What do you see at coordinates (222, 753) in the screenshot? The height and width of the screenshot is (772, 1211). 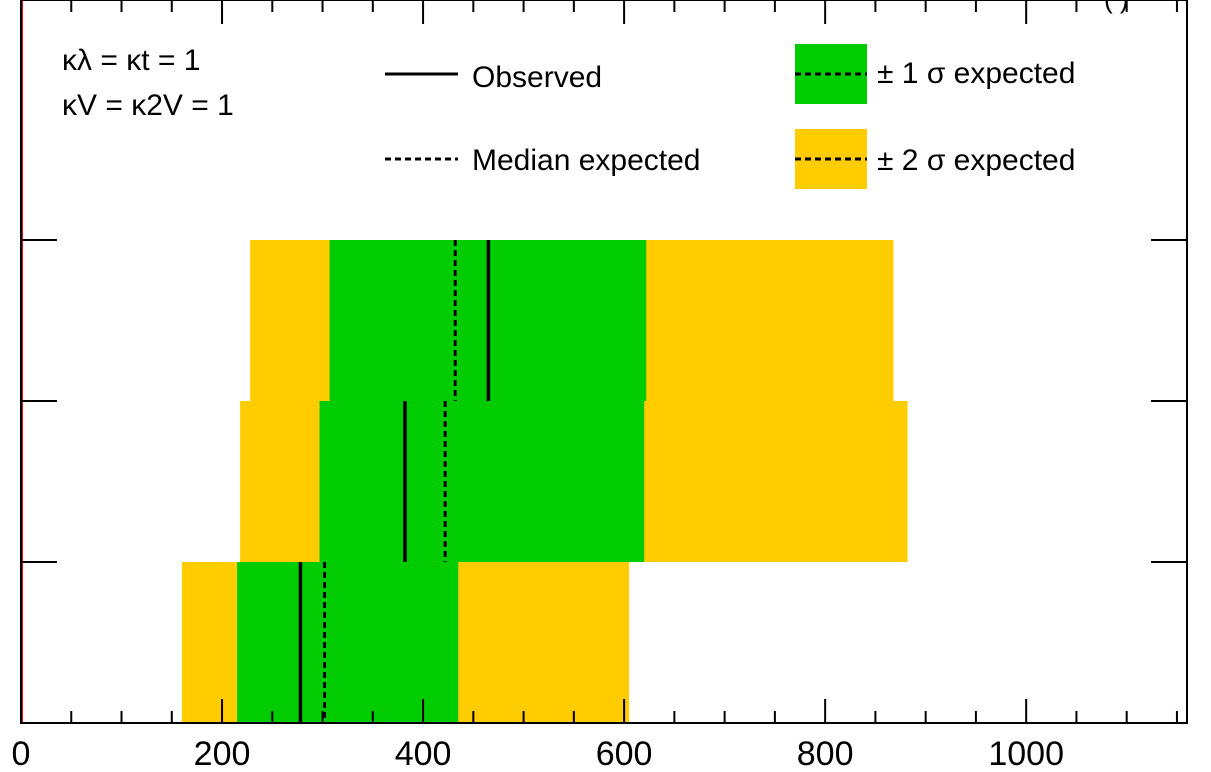 I see `x-tick-label: 200` at bounding box center [222, 753].